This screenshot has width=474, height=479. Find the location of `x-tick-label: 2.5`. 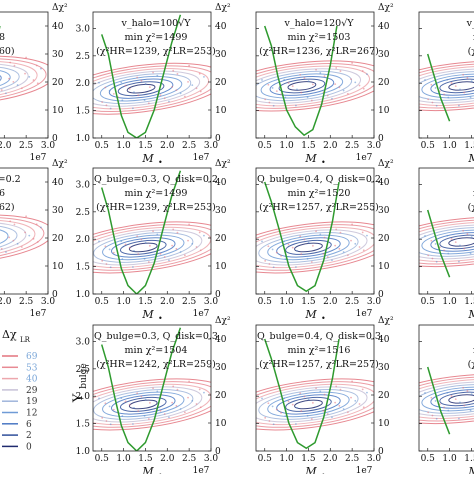

x-tick-label: 2.5 is located at coordinates (352, 459).